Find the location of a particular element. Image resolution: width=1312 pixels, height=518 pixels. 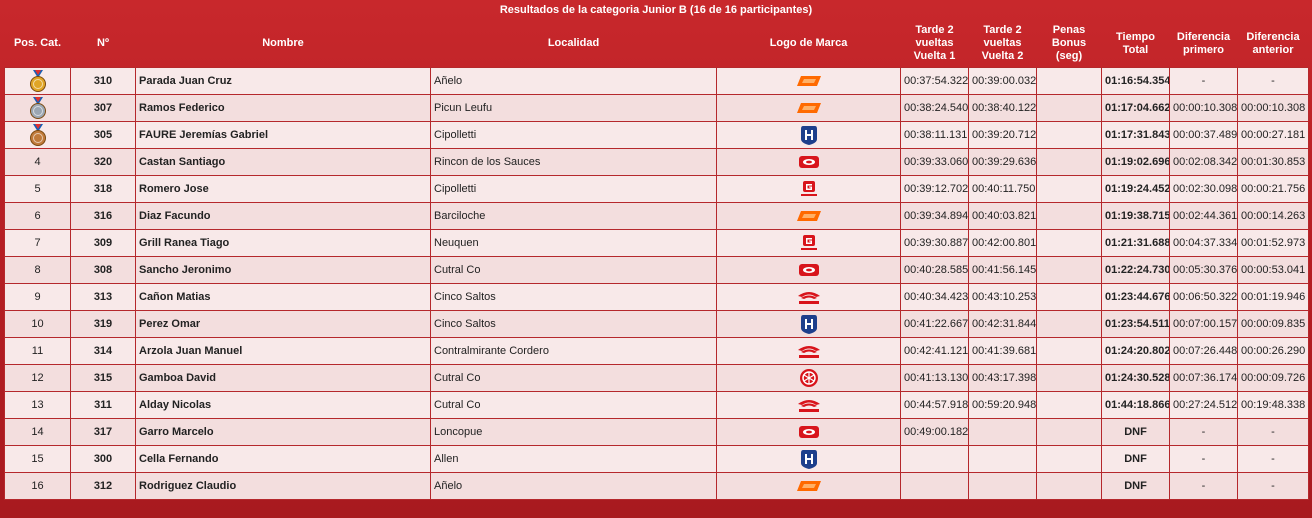

column-header: Tiempo Total is located at coordinates (1135, 43).